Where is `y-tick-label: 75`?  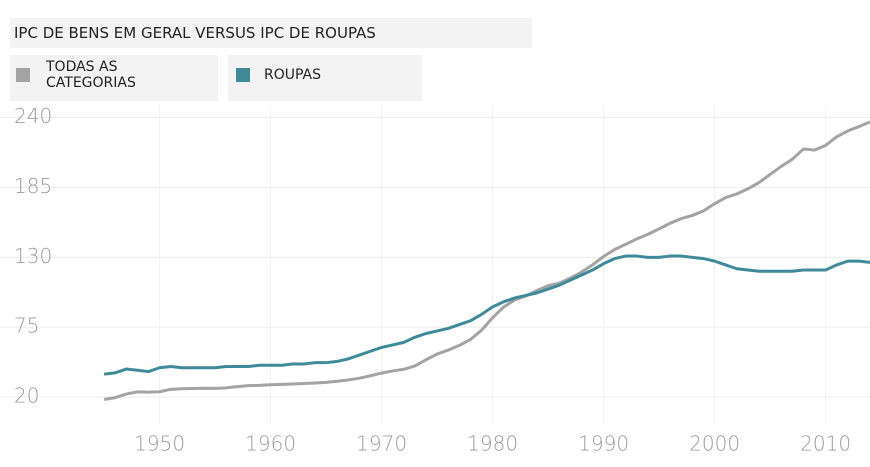 y-tick-label: 75 is located at coordinates (26, 326).